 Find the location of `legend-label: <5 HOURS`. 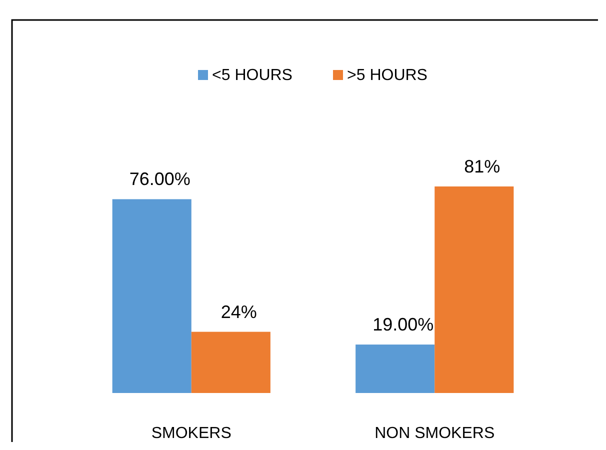

legend-label: <5 HOURS is located at coordinates (252, 75).